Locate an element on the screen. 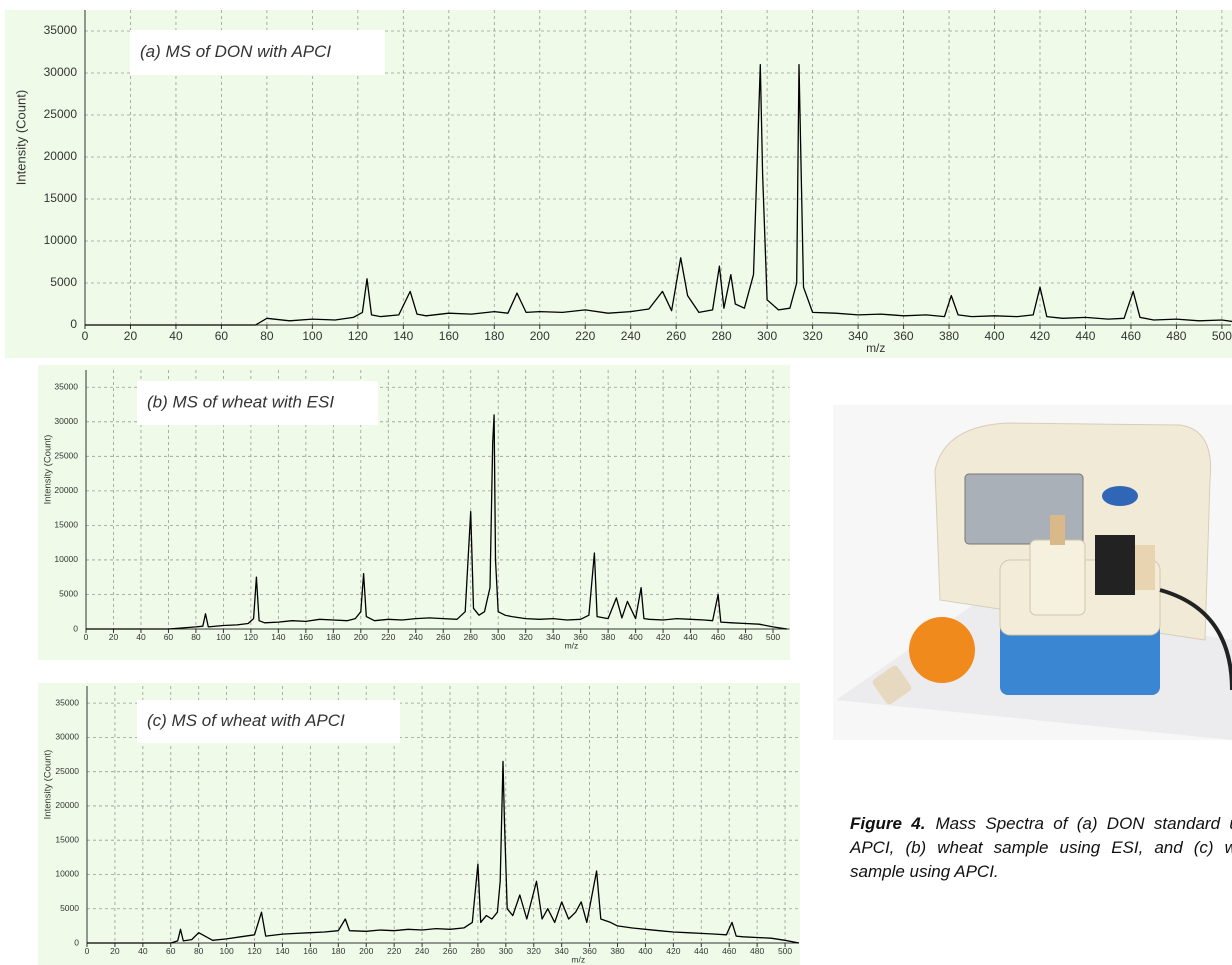 The width and height of the screenshot is (1232, 965). x-tick-label: 20 is located at coordinates (131, 336).